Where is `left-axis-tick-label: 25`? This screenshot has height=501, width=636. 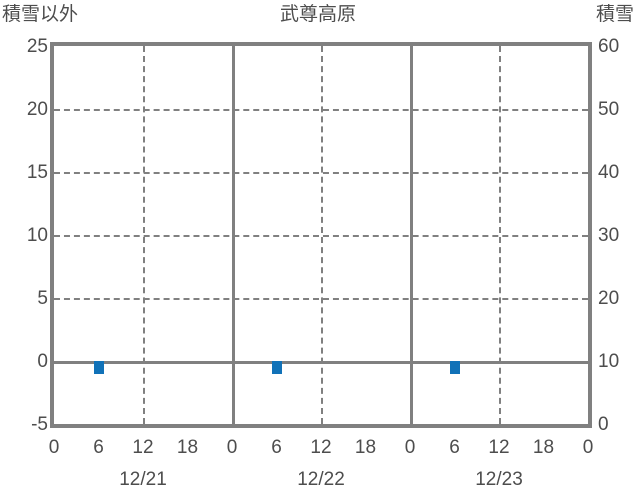 left-axis-tick-label: 25 is located at coordinates (37, 46).